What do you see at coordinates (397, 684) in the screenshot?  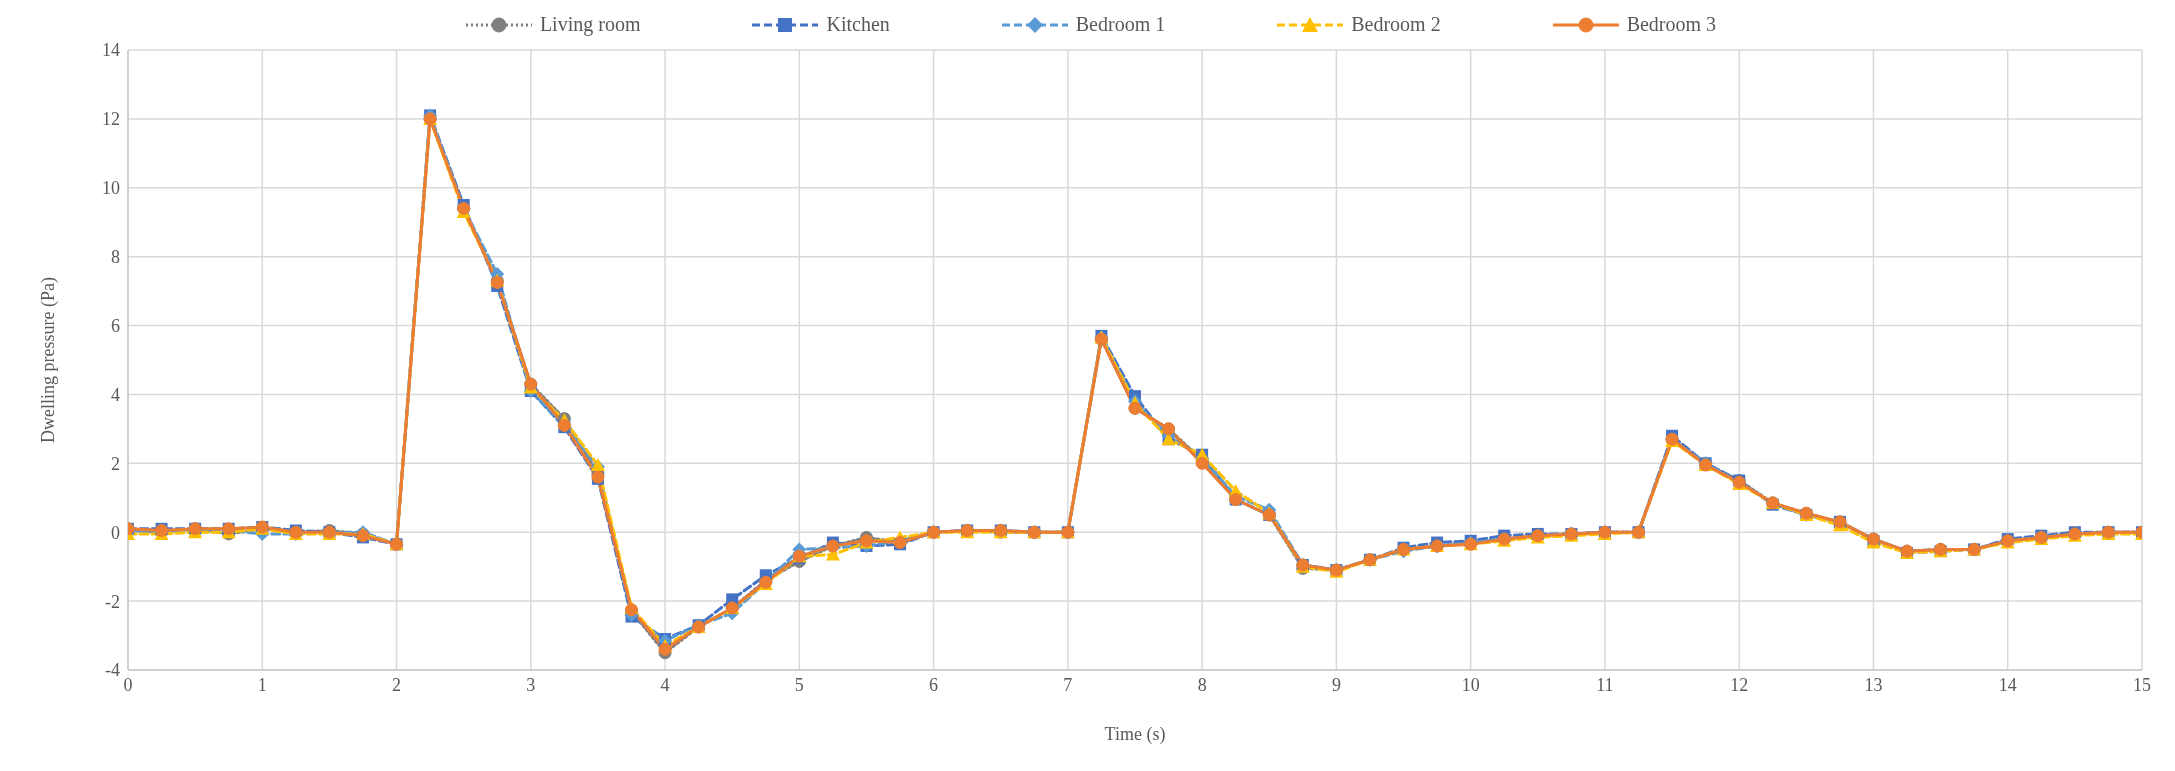 I see `x-tick-label: 2` at bounding box center [397, 684].